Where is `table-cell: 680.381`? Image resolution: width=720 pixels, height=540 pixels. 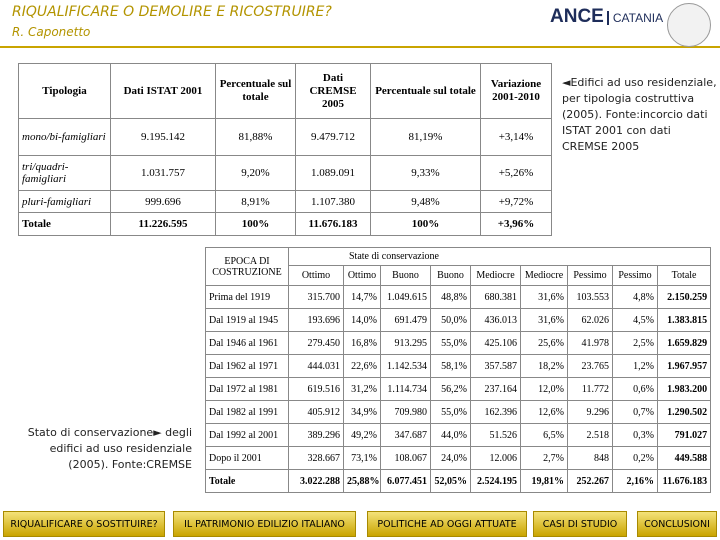 table-cell: 680.381 is located at coordinates (495, 297).